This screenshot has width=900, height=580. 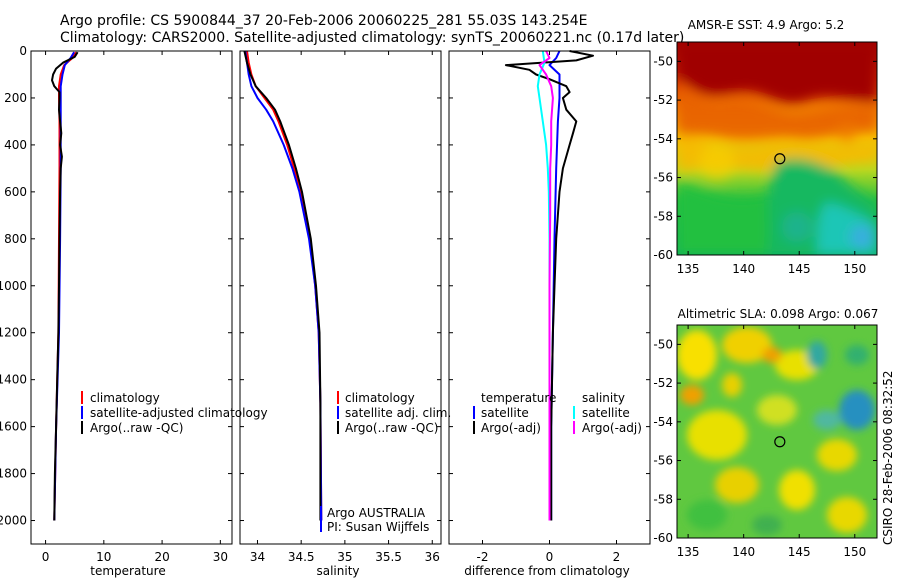 I want to click on x-tick-label: 35.5, so click(x=388, y=557).